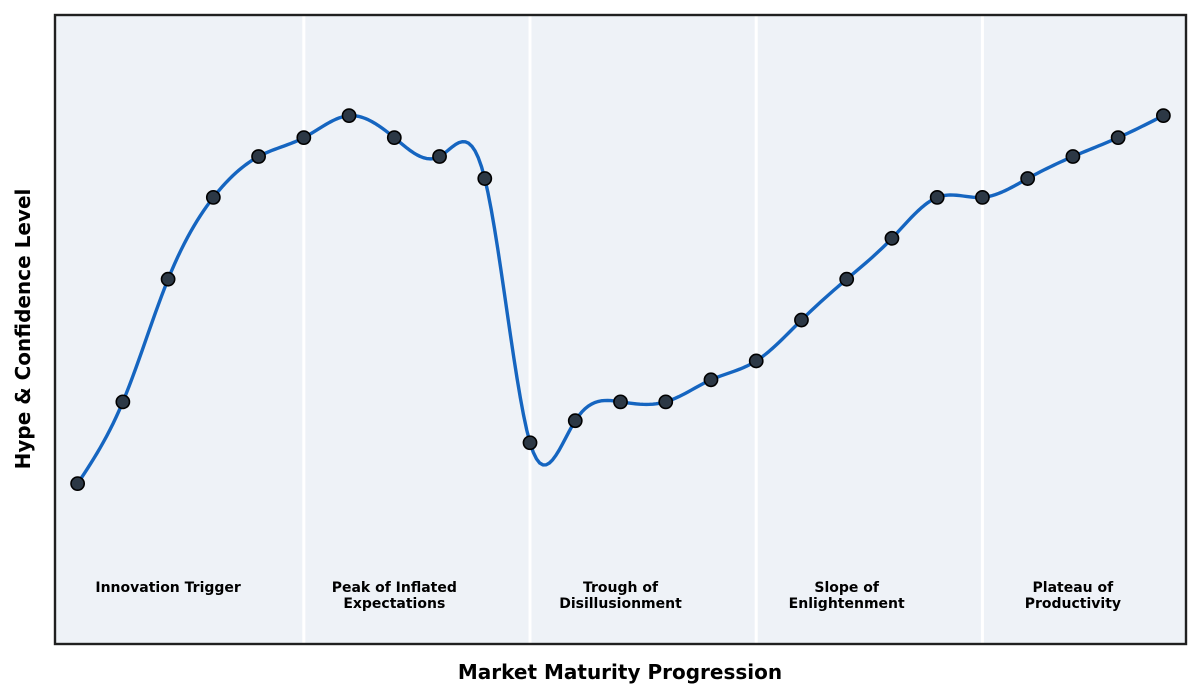  I want to click on phase-label-trough-of-disillusionment: Trough of Disillusionment, so click(620, 596).